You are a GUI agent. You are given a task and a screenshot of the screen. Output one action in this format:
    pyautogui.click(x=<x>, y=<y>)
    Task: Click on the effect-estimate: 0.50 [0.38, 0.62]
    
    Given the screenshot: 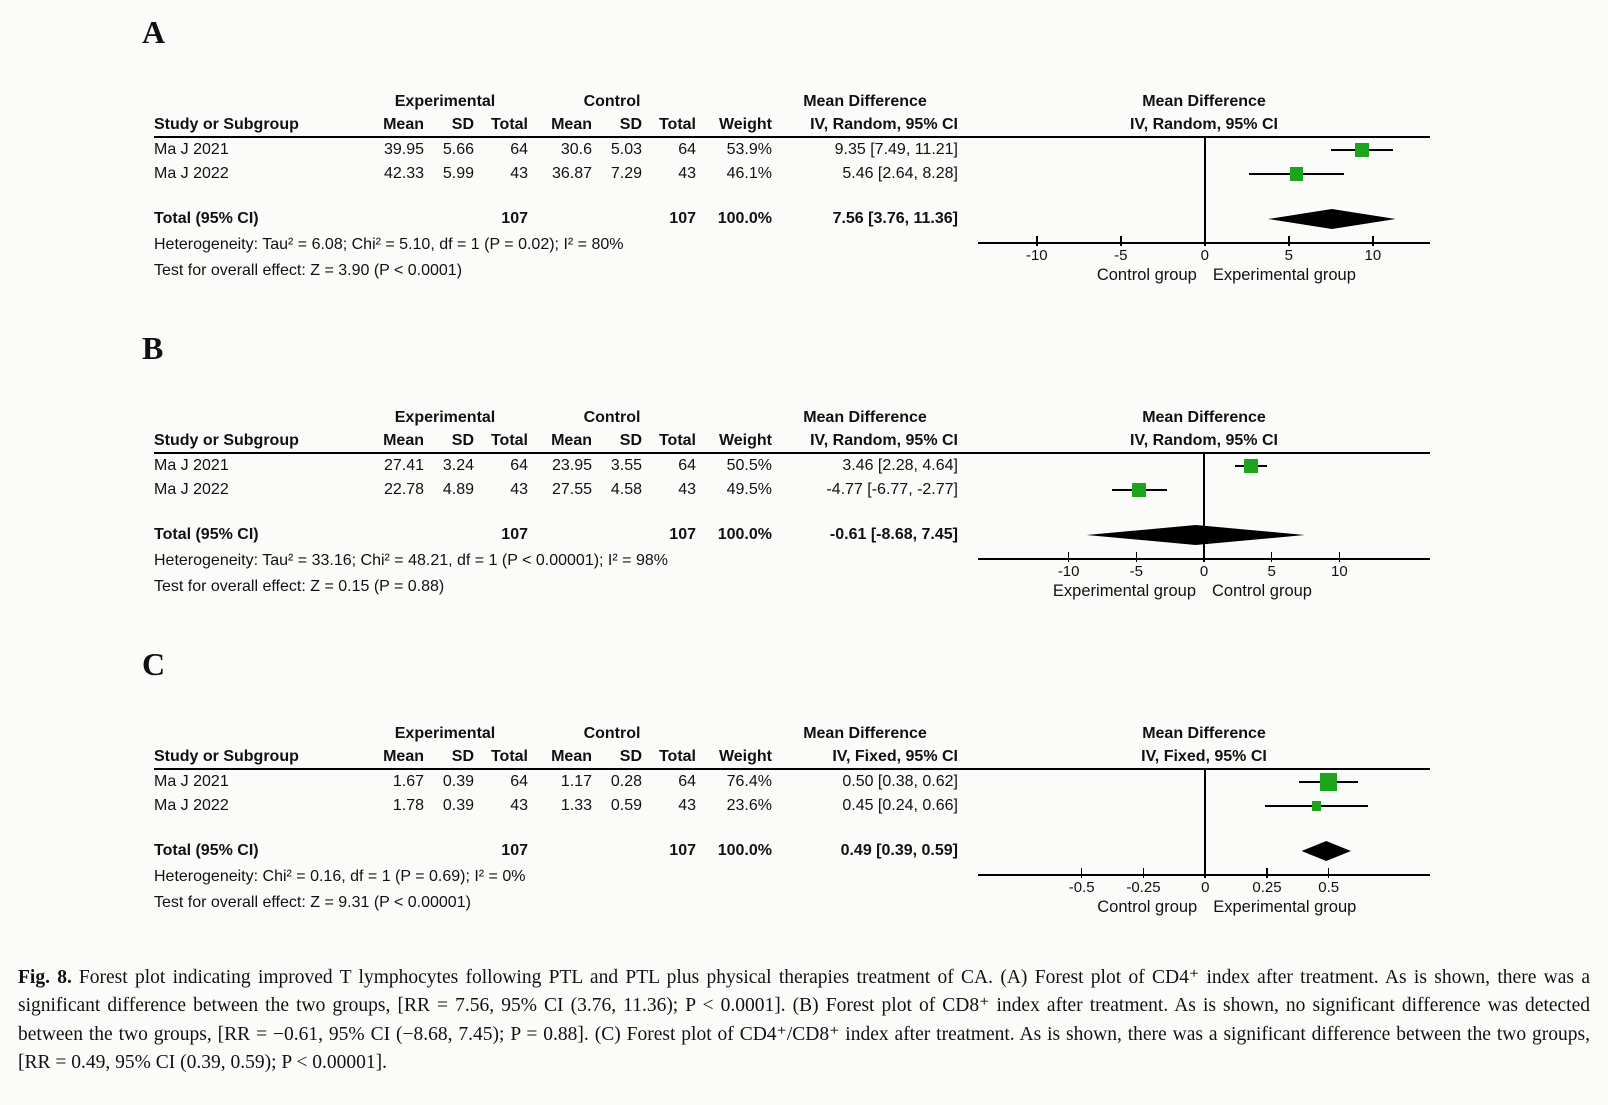 What is the action you would take?
    pyautogui.click(x=900, y=782)
    